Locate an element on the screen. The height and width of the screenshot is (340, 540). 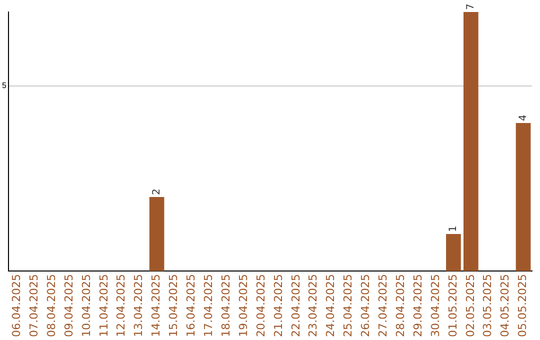
x-tick-label: 25.04.2025 is located at coordinates (348, 306).